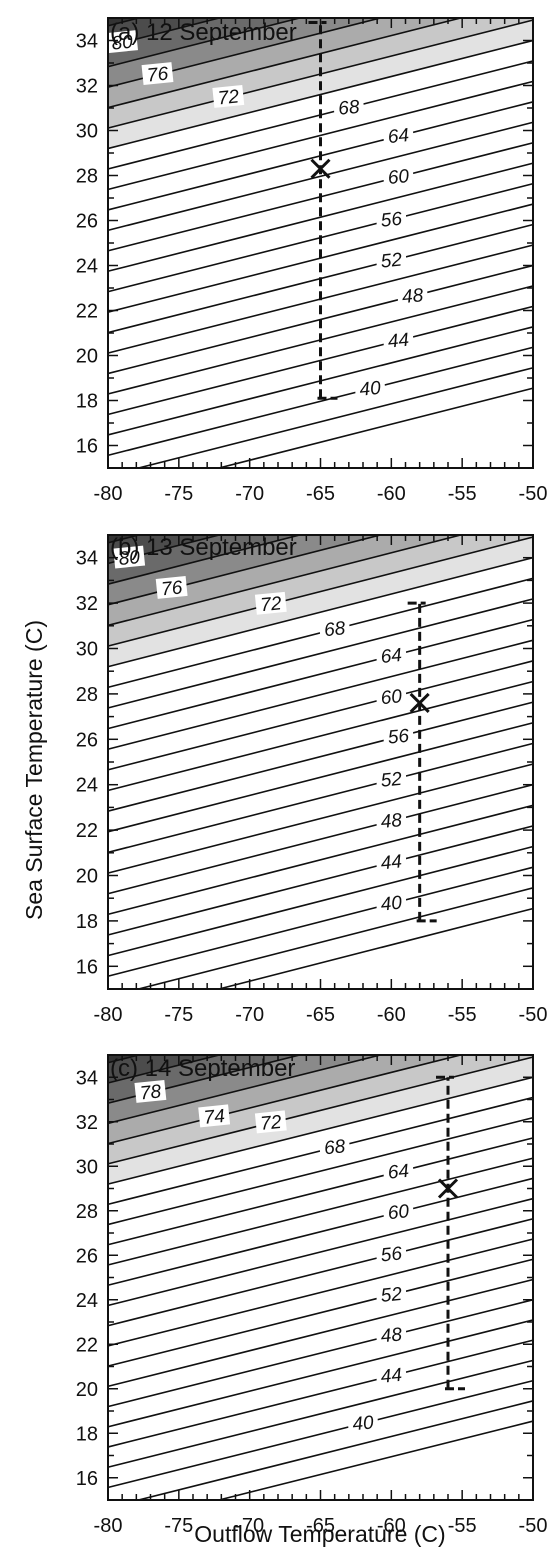 The width and height of the screenshot is (552, 1548). What do you see at coordinates (249, 1526) in the screenshot?
I see `panel-c-x-tick-label: -70` at bounding box center [249, 1526].